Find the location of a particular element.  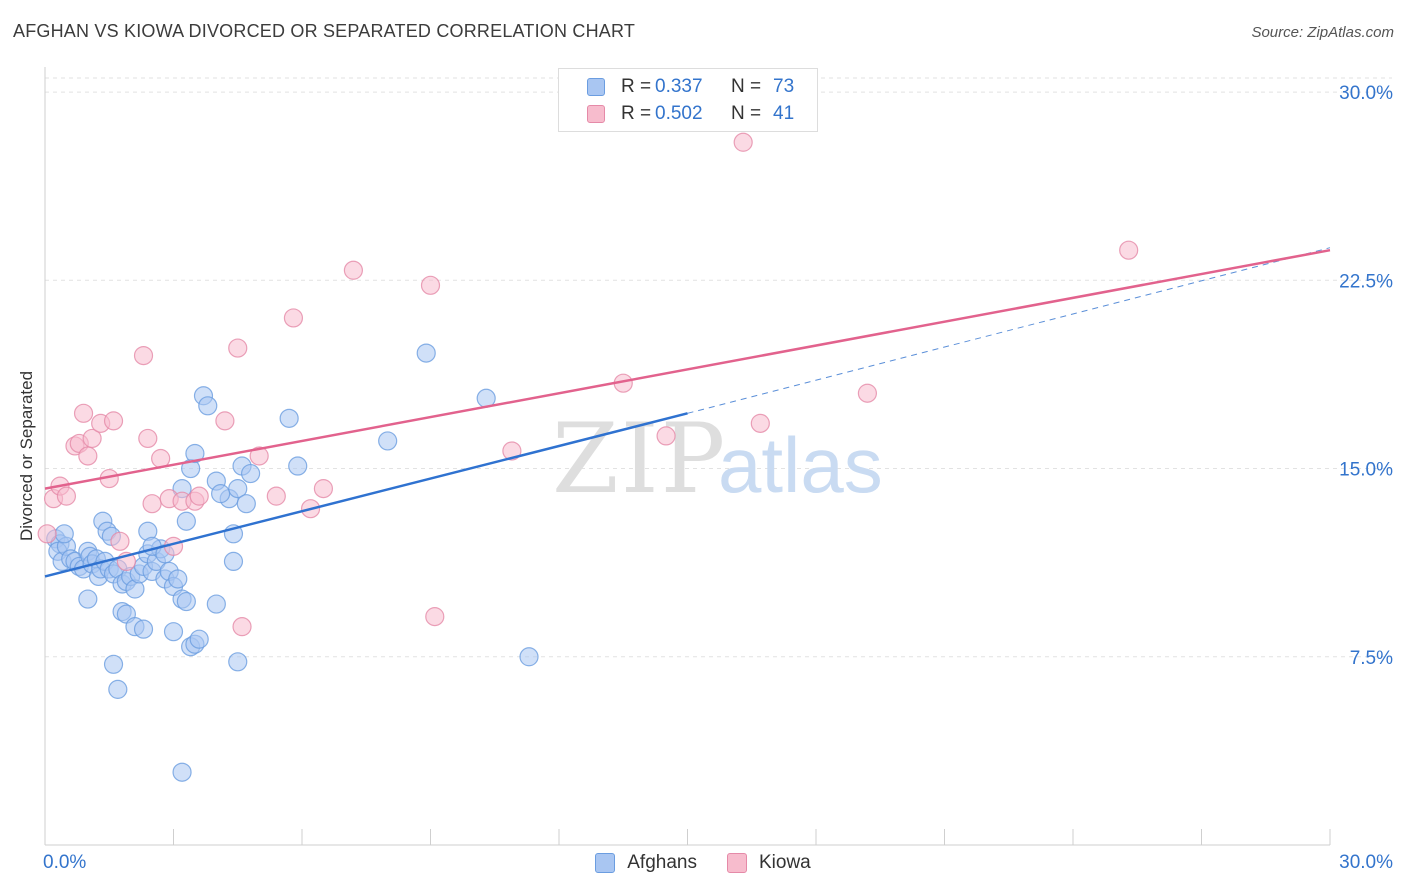

stats-legend: R = 0.337 N = 73 R = 0.502 N = 41 is located at coordinates (688, 100).